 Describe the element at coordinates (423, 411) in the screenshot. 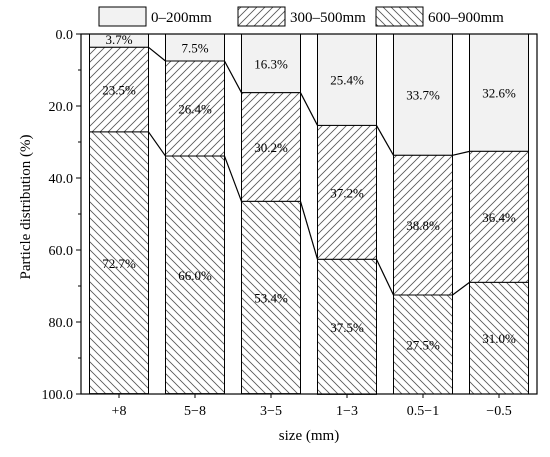

I see `x-tick-label: 0.5−1` at that location.